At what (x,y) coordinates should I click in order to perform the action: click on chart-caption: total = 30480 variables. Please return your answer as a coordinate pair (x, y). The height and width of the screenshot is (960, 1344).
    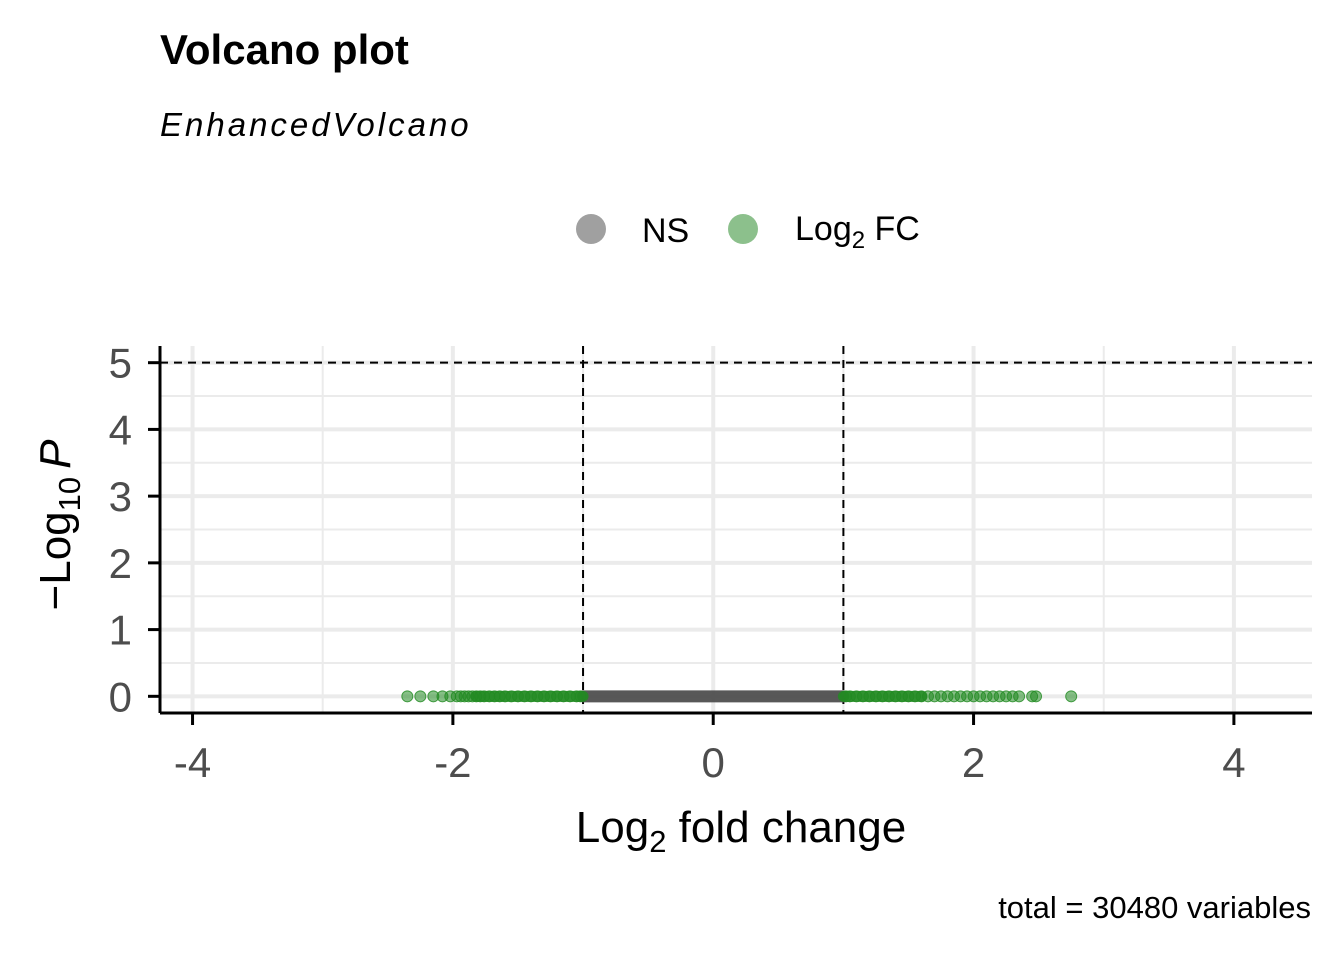
    Looking at the image, I should click on (1154, 907).